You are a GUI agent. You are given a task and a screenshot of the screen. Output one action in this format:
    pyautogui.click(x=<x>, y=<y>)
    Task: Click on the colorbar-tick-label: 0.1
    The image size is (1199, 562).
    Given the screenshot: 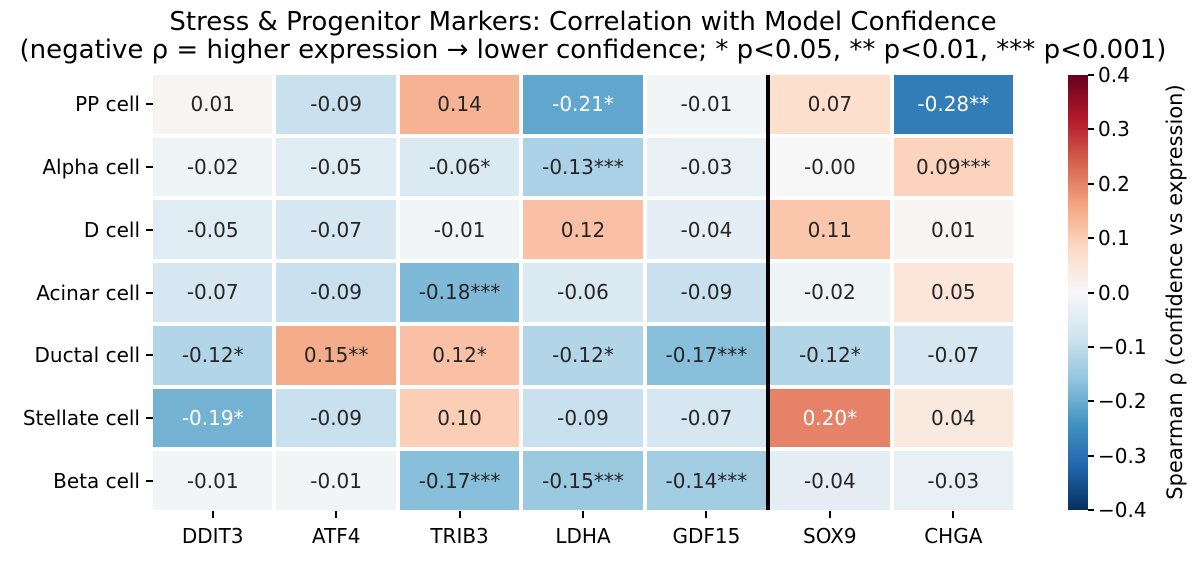 What is the action you would take?
    pyautogui.click(x=1114, y=238)
    